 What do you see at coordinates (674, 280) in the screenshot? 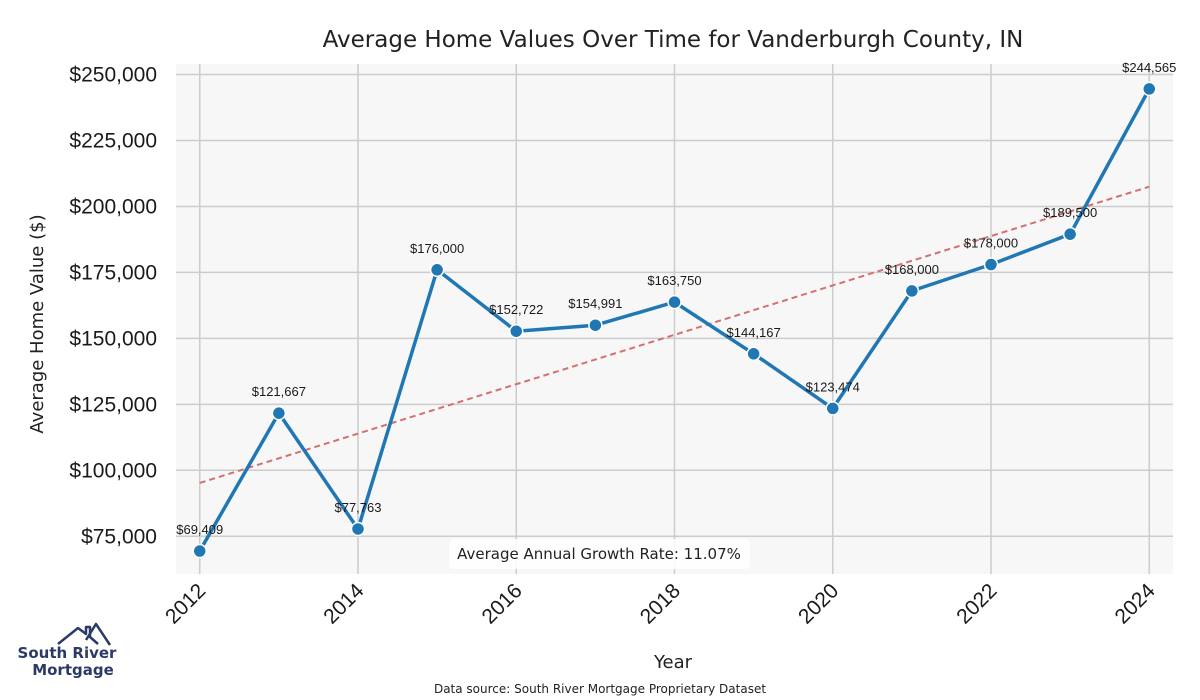
I see `data-label: $163,750` at bounding box center [674, 280].